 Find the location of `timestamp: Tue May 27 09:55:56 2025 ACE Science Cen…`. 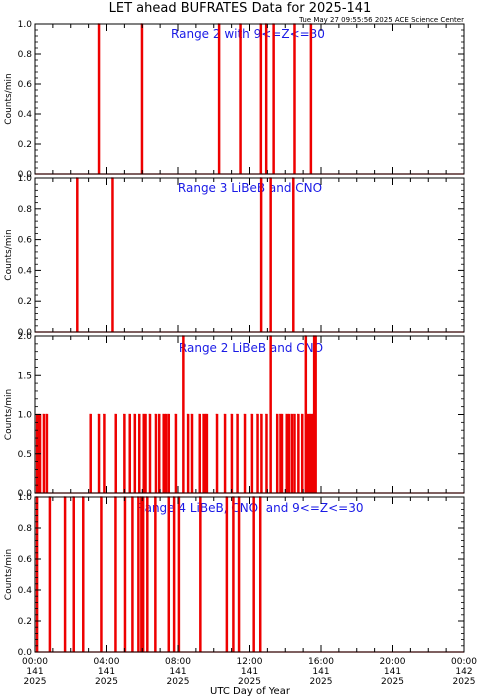

timestamp: Tue May 27 09:55:56 2025 ACE Science Cen… is located at coordinates (381, 20).